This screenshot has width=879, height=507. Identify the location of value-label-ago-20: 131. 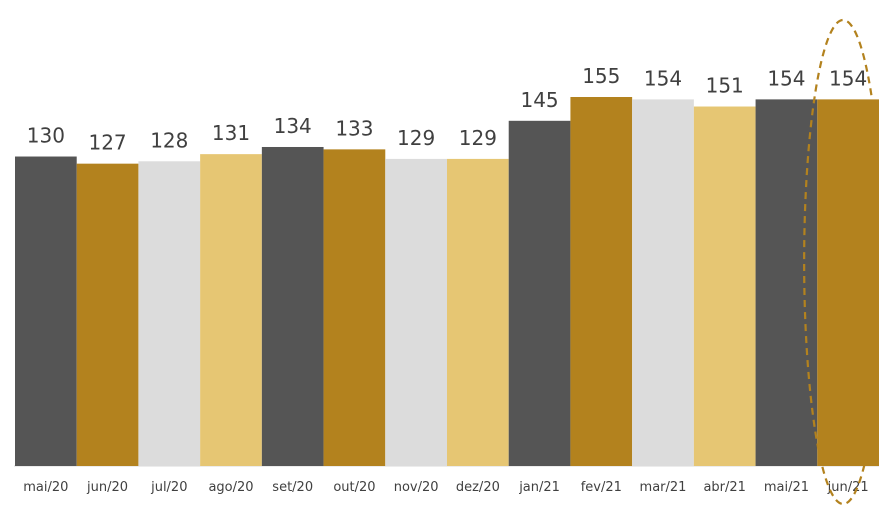
(231, 133).